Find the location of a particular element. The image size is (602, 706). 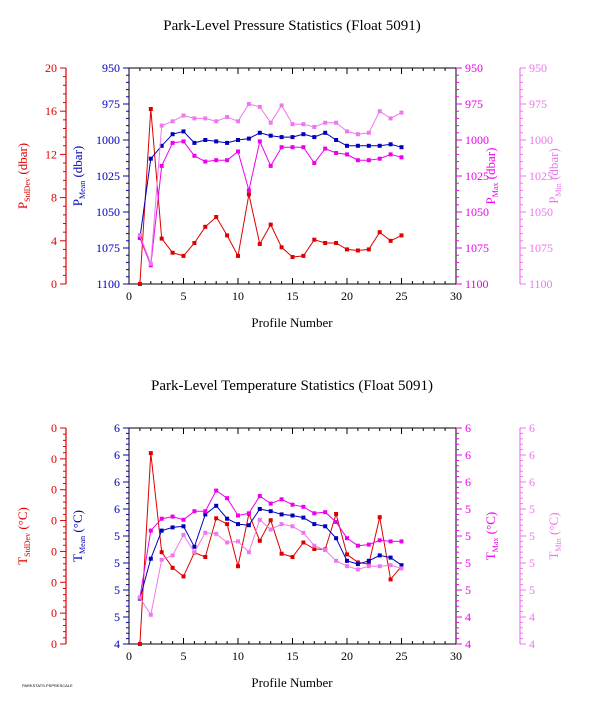

temperature-x-tick-label: 15 is located at coordinates (293, 656).